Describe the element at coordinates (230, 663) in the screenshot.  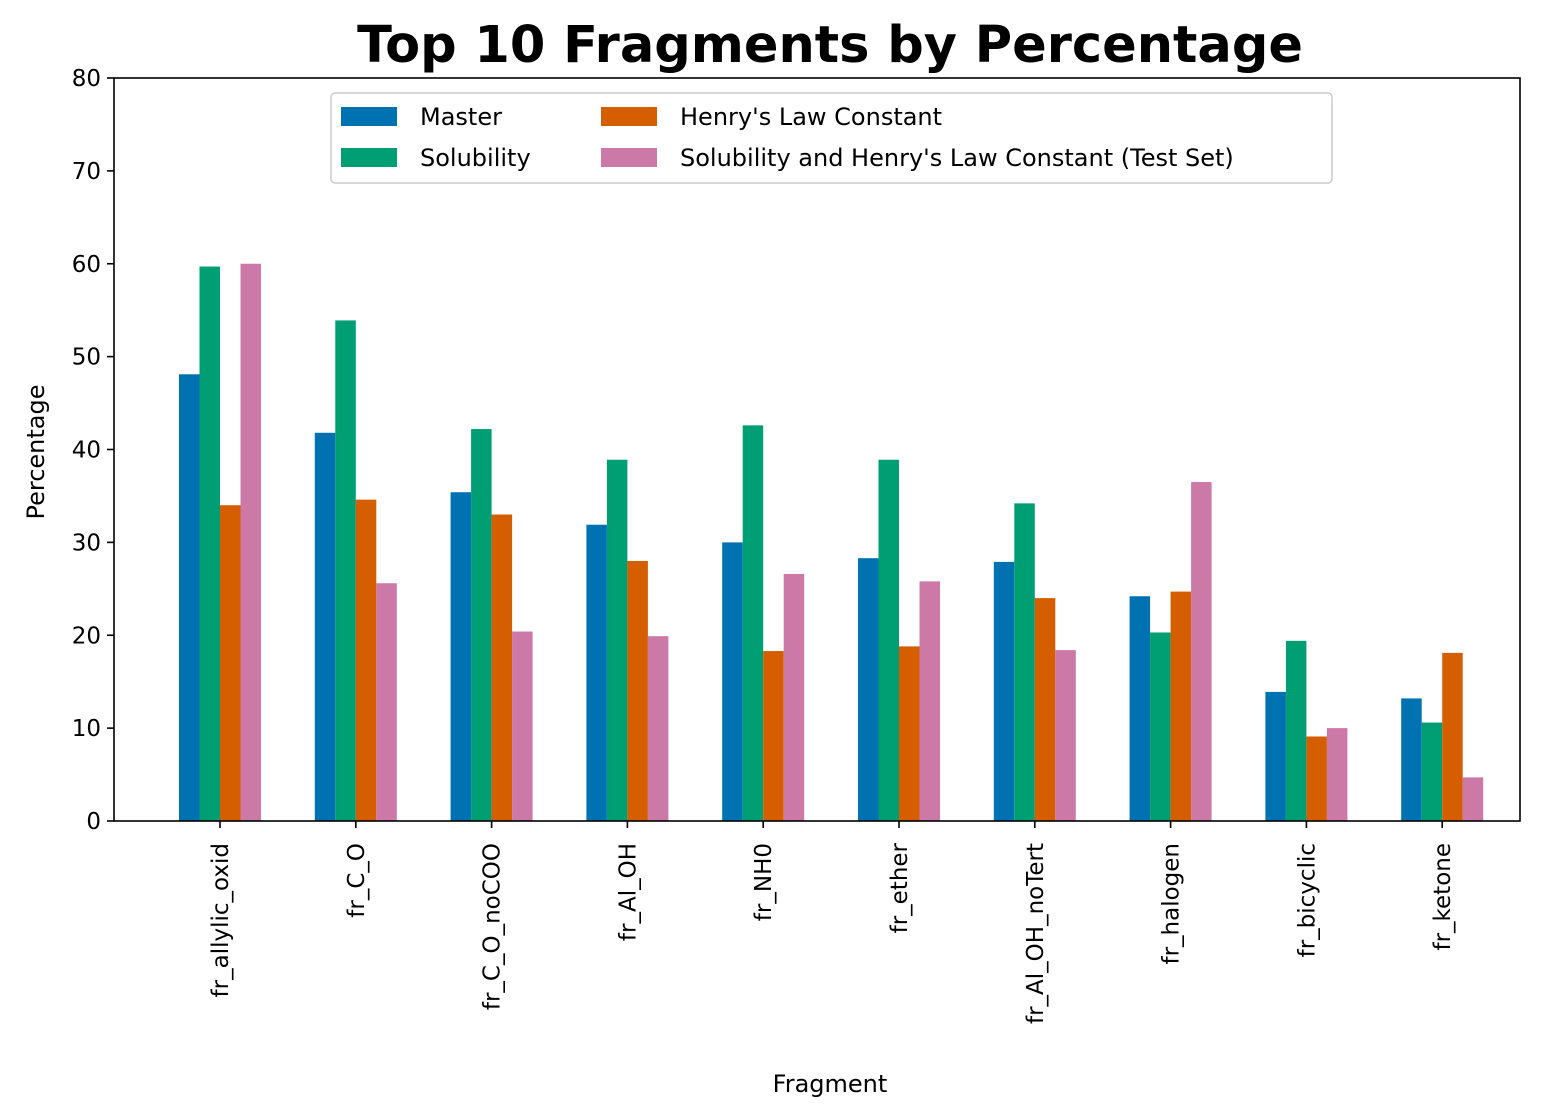
I see `bar-henry-s-law-constant-fr_allylic_oxid` at that location.